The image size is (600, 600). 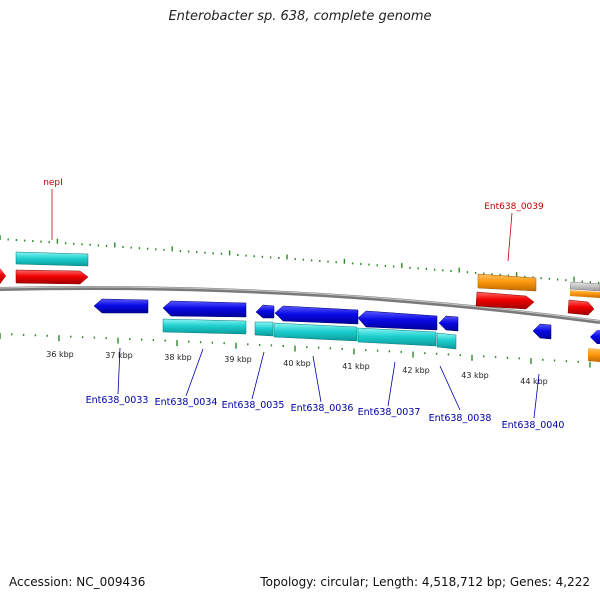 I want to click on gene-label: Ent638_0034, so click(x=186, y=402).